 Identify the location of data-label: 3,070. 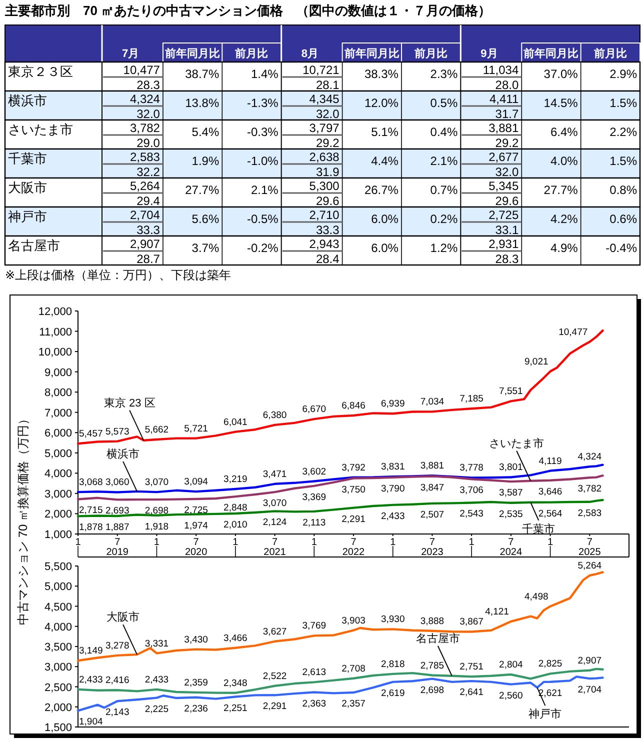
(274, 504).